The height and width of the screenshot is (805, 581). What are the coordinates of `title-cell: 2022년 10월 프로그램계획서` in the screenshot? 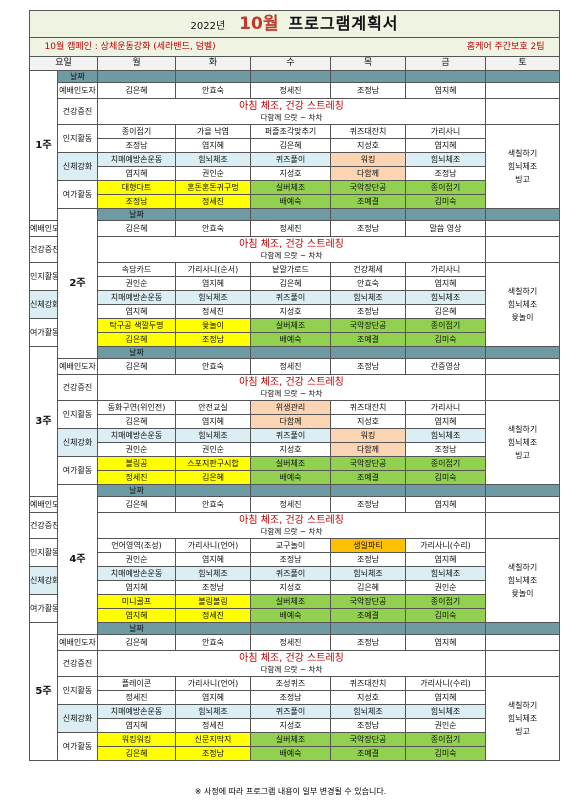 It's located at (294, 24).